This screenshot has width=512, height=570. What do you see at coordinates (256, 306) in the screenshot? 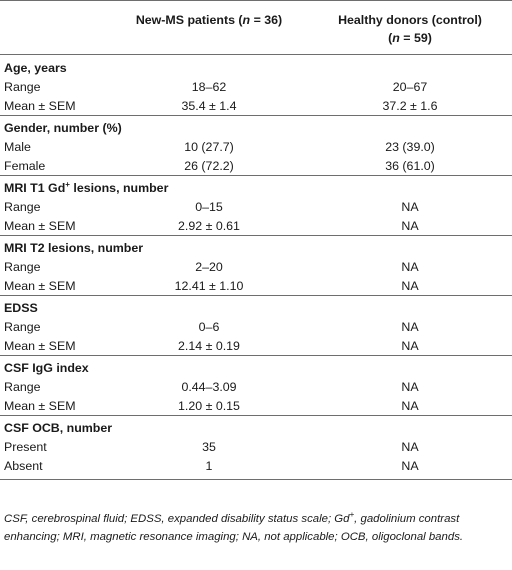
I see `section-row-edss: EDSS` at bounding box center [256, 306].